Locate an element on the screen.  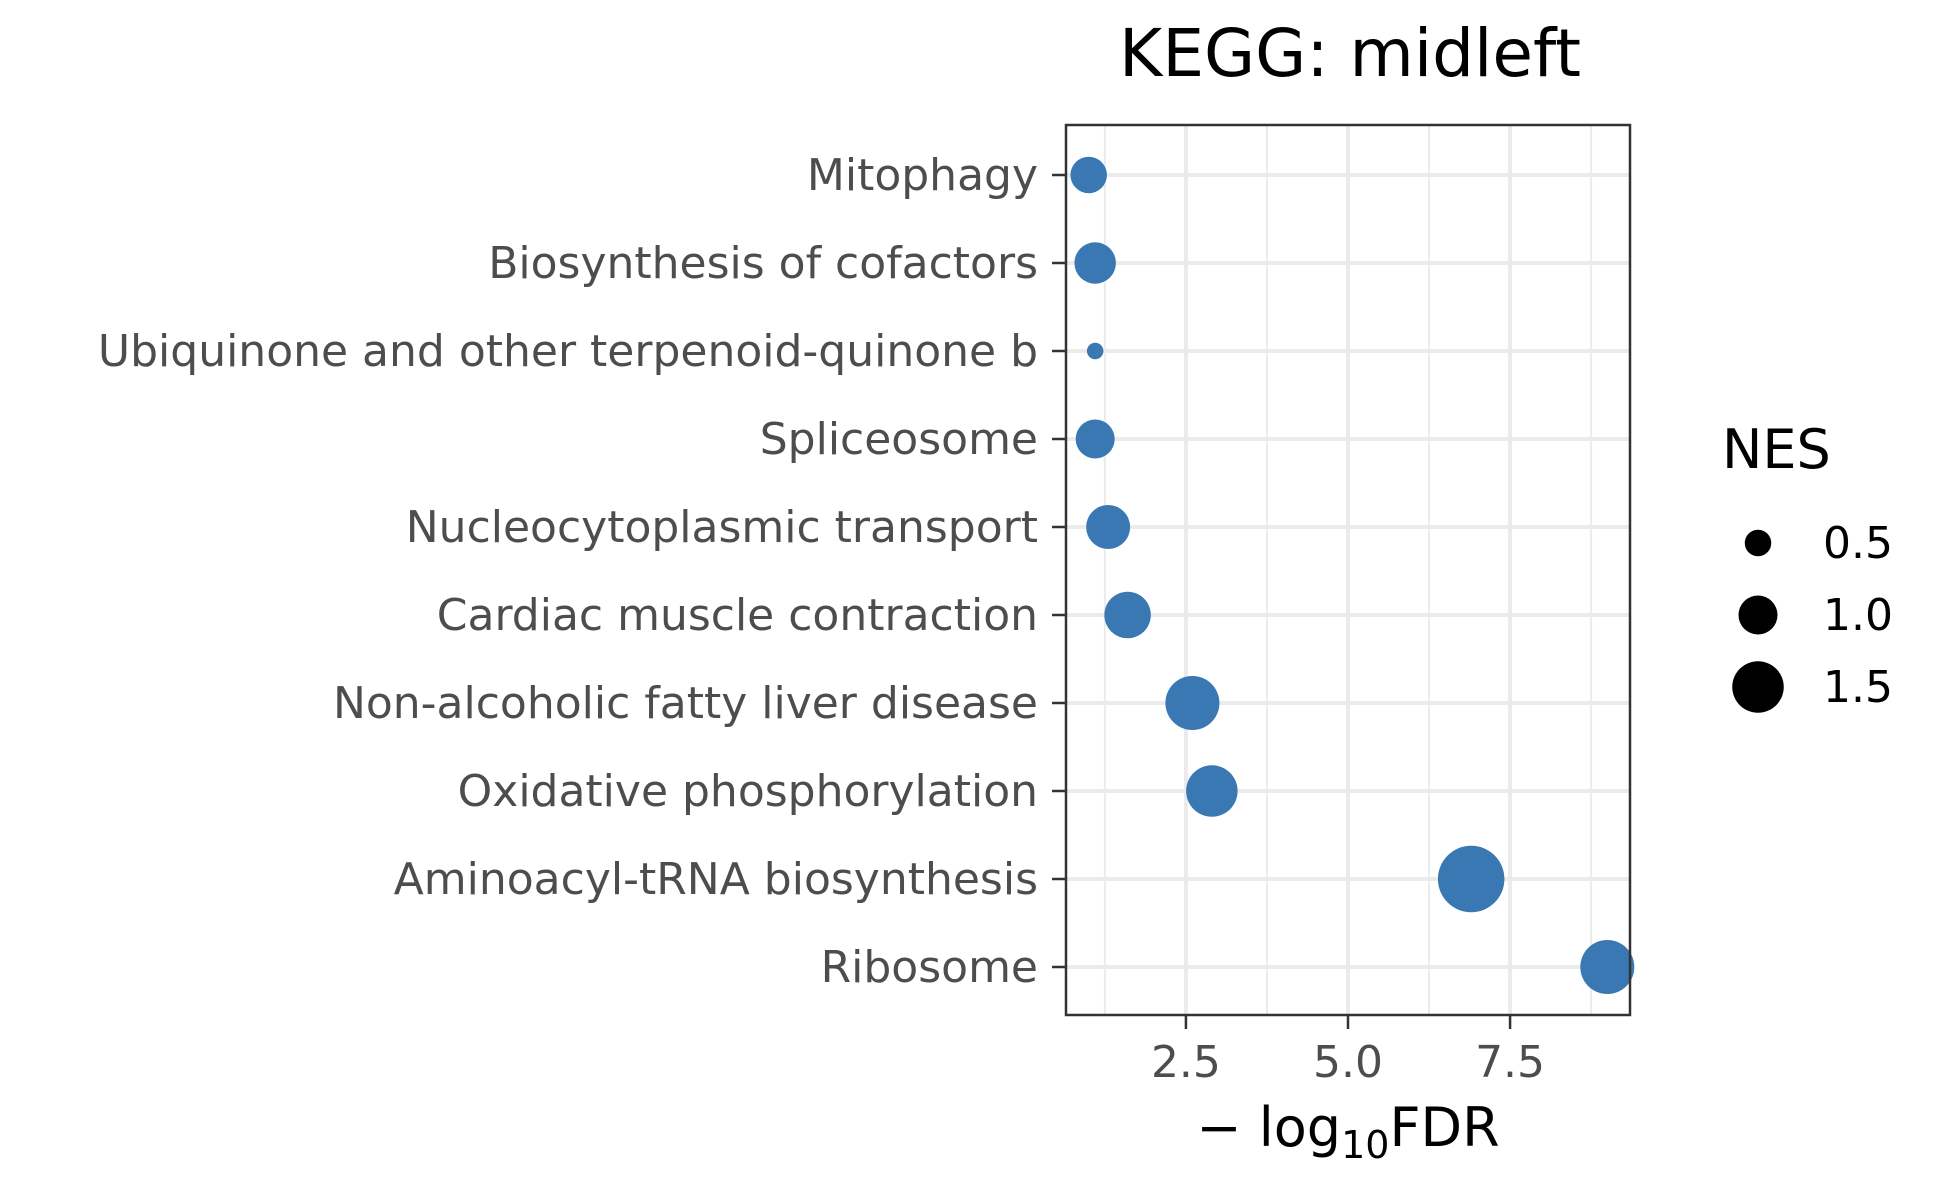
y-tick-label: Ubiquinone and other terpenoid-quinone b is located at coordinates (568, 351).